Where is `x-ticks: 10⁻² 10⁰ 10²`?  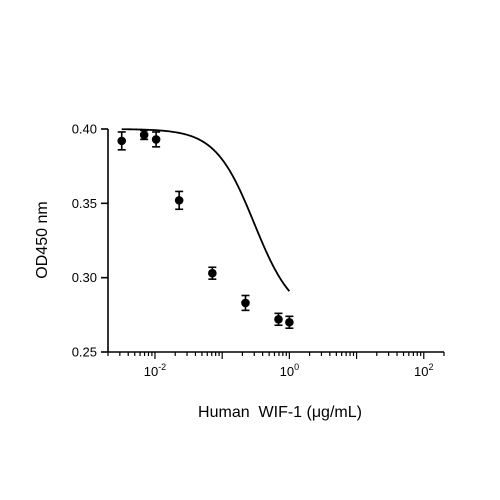
x-ticks: 10⁻² 10⁰ 10² is located at coordinates (276, 365).